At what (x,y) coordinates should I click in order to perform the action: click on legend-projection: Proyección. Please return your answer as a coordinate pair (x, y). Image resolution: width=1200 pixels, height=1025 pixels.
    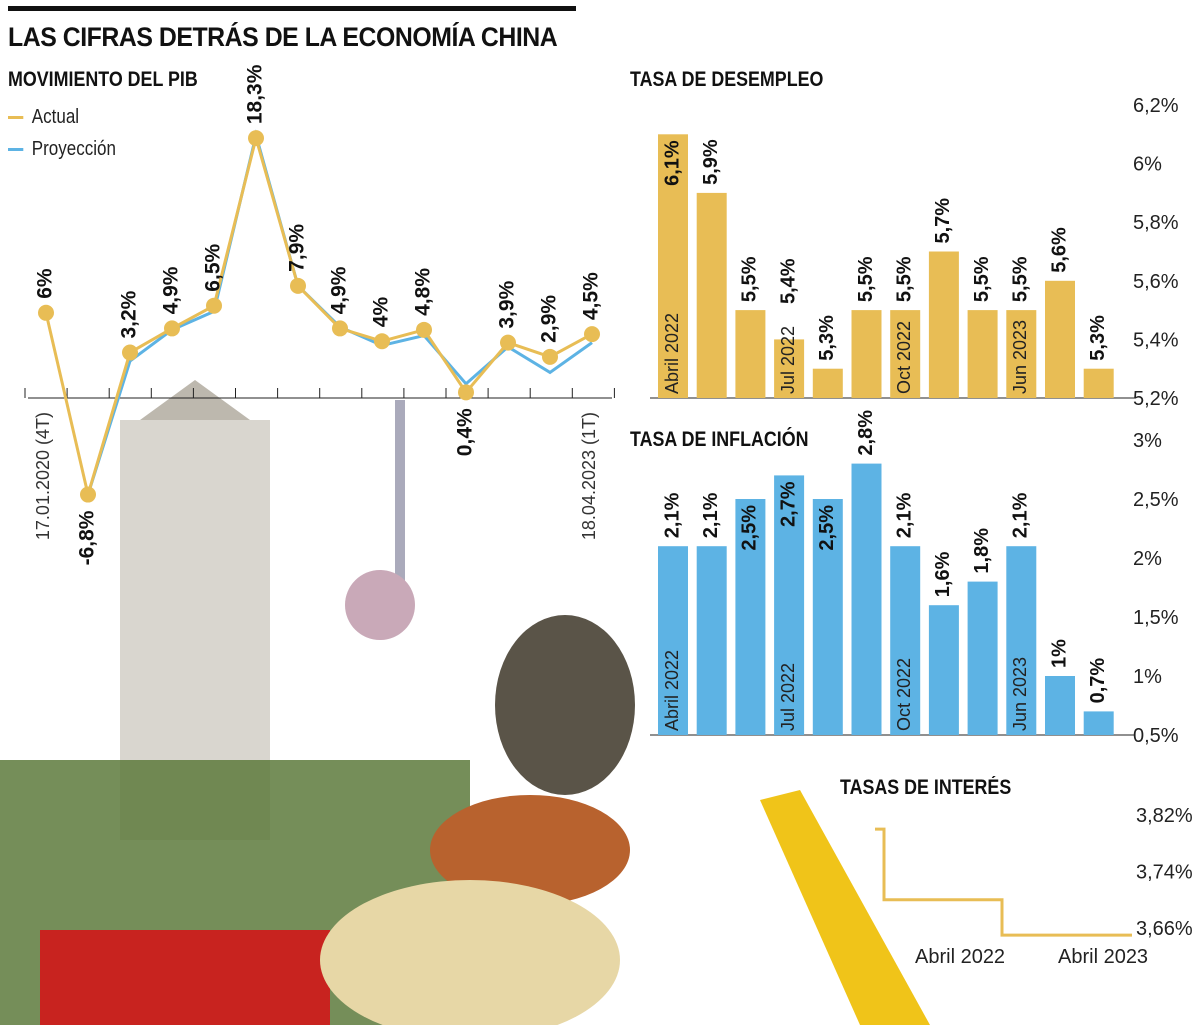
    Looking at the image, I should click on (62, 149).